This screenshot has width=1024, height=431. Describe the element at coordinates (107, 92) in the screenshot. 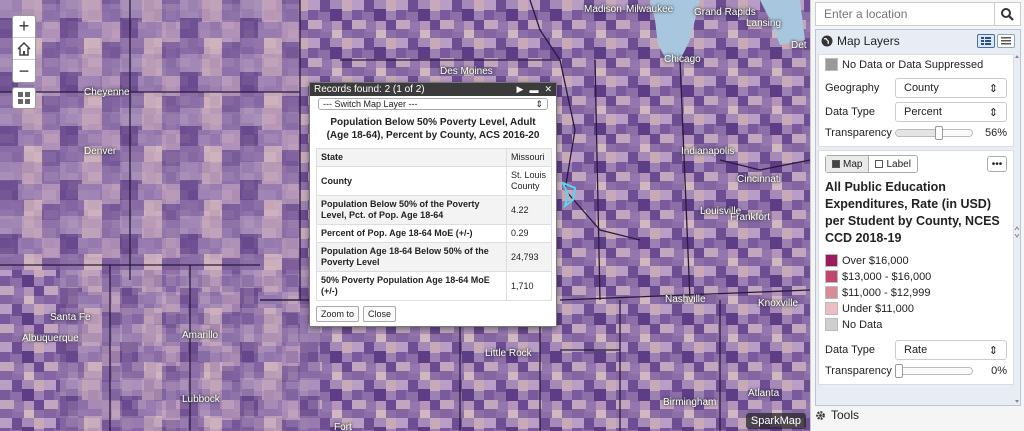

I see `city-label: Cheyenne` at that location.